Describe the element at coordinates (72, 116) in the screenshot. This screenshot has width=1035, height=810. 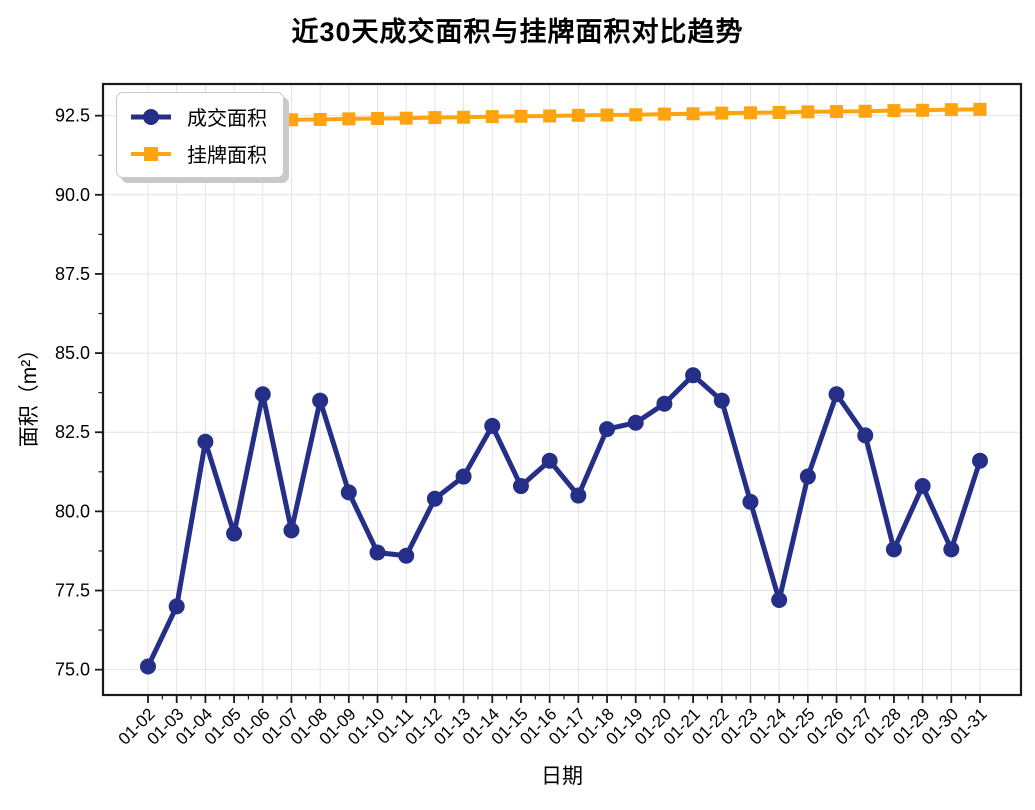
I see `y-tick-label: 92.5` at that location.